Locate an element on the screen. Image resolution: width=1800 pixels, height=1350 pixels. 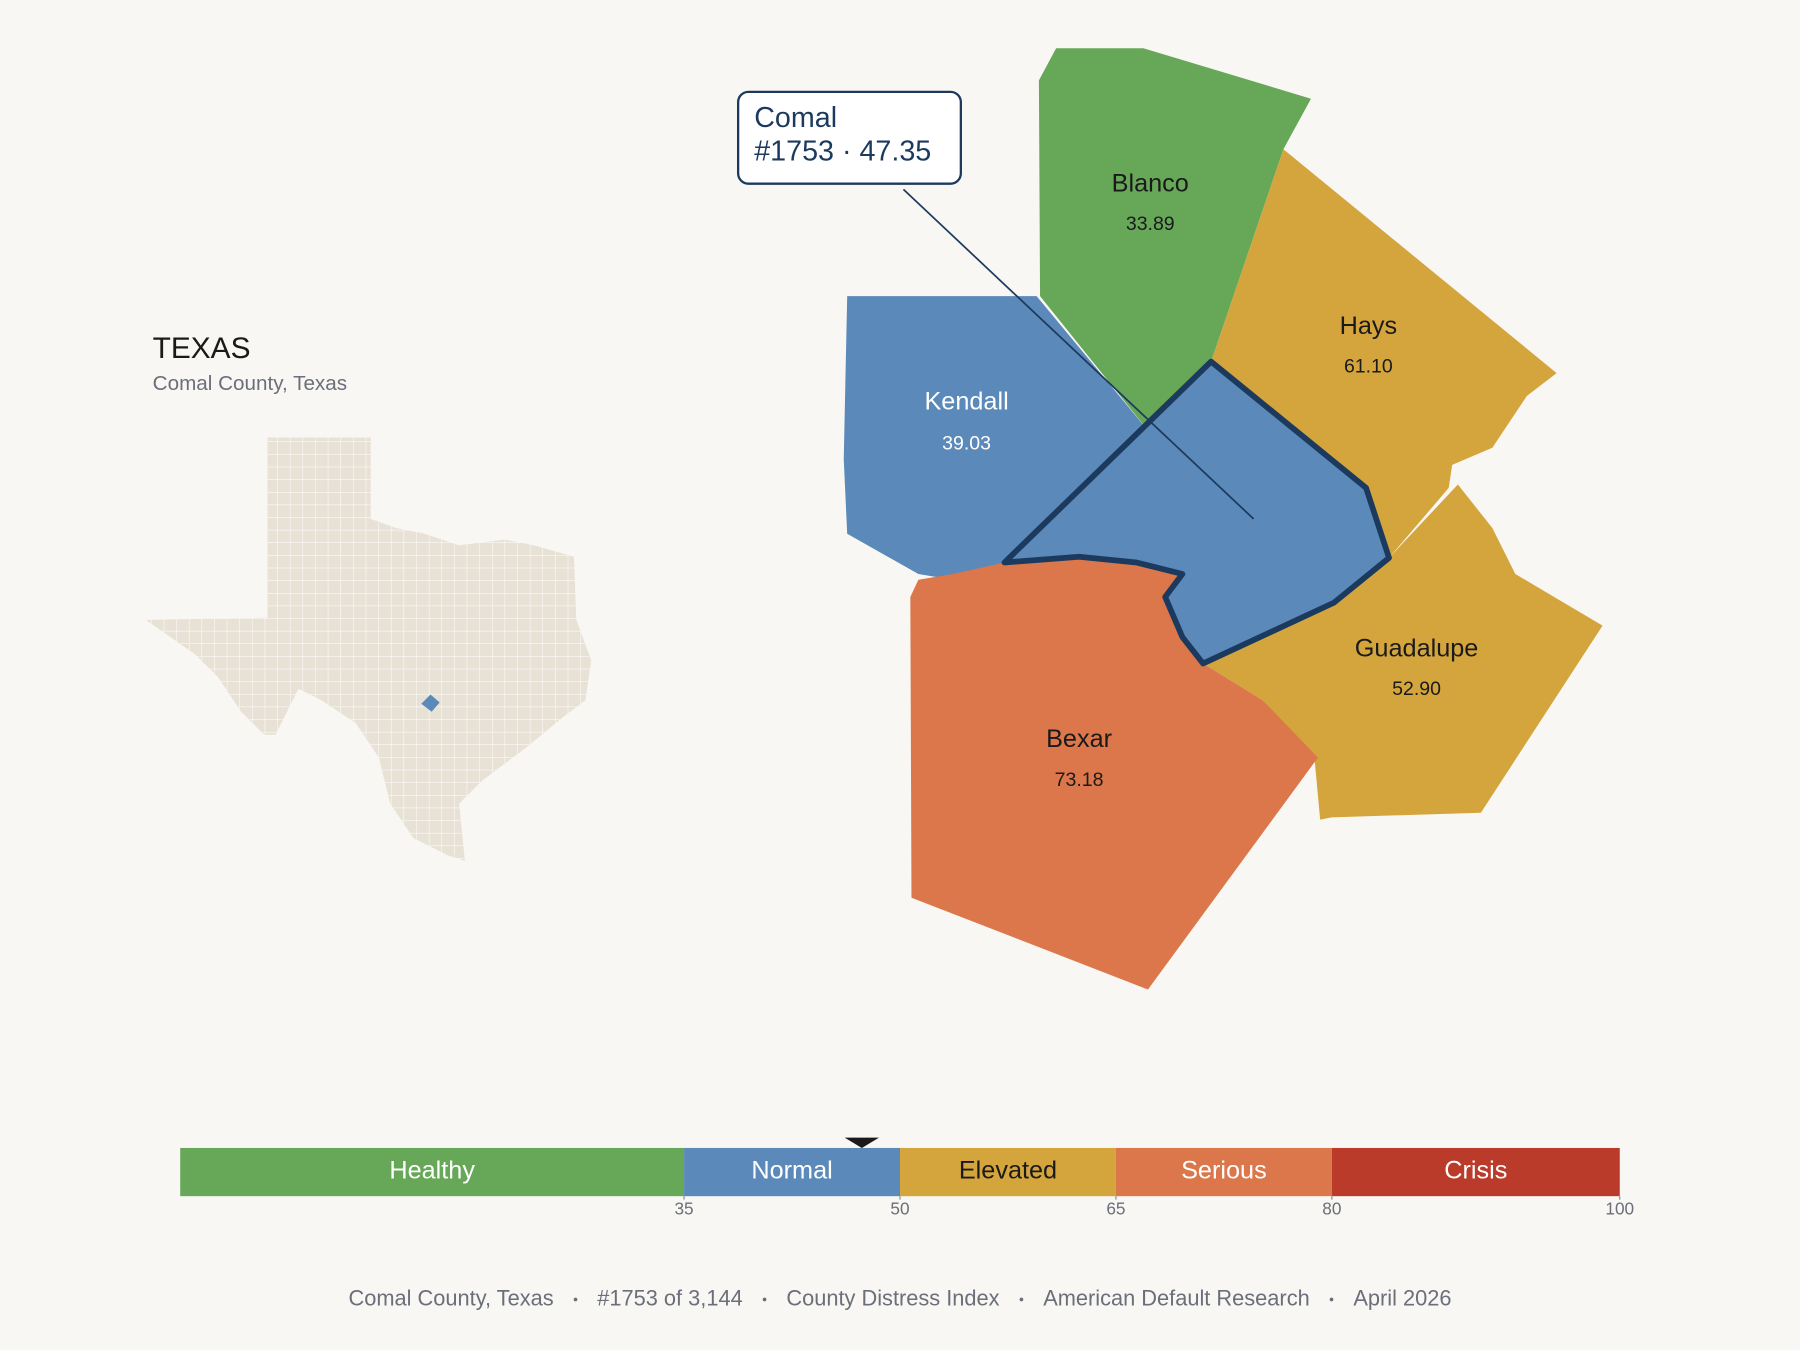
county-comal is located at coordinates (1196, 512).